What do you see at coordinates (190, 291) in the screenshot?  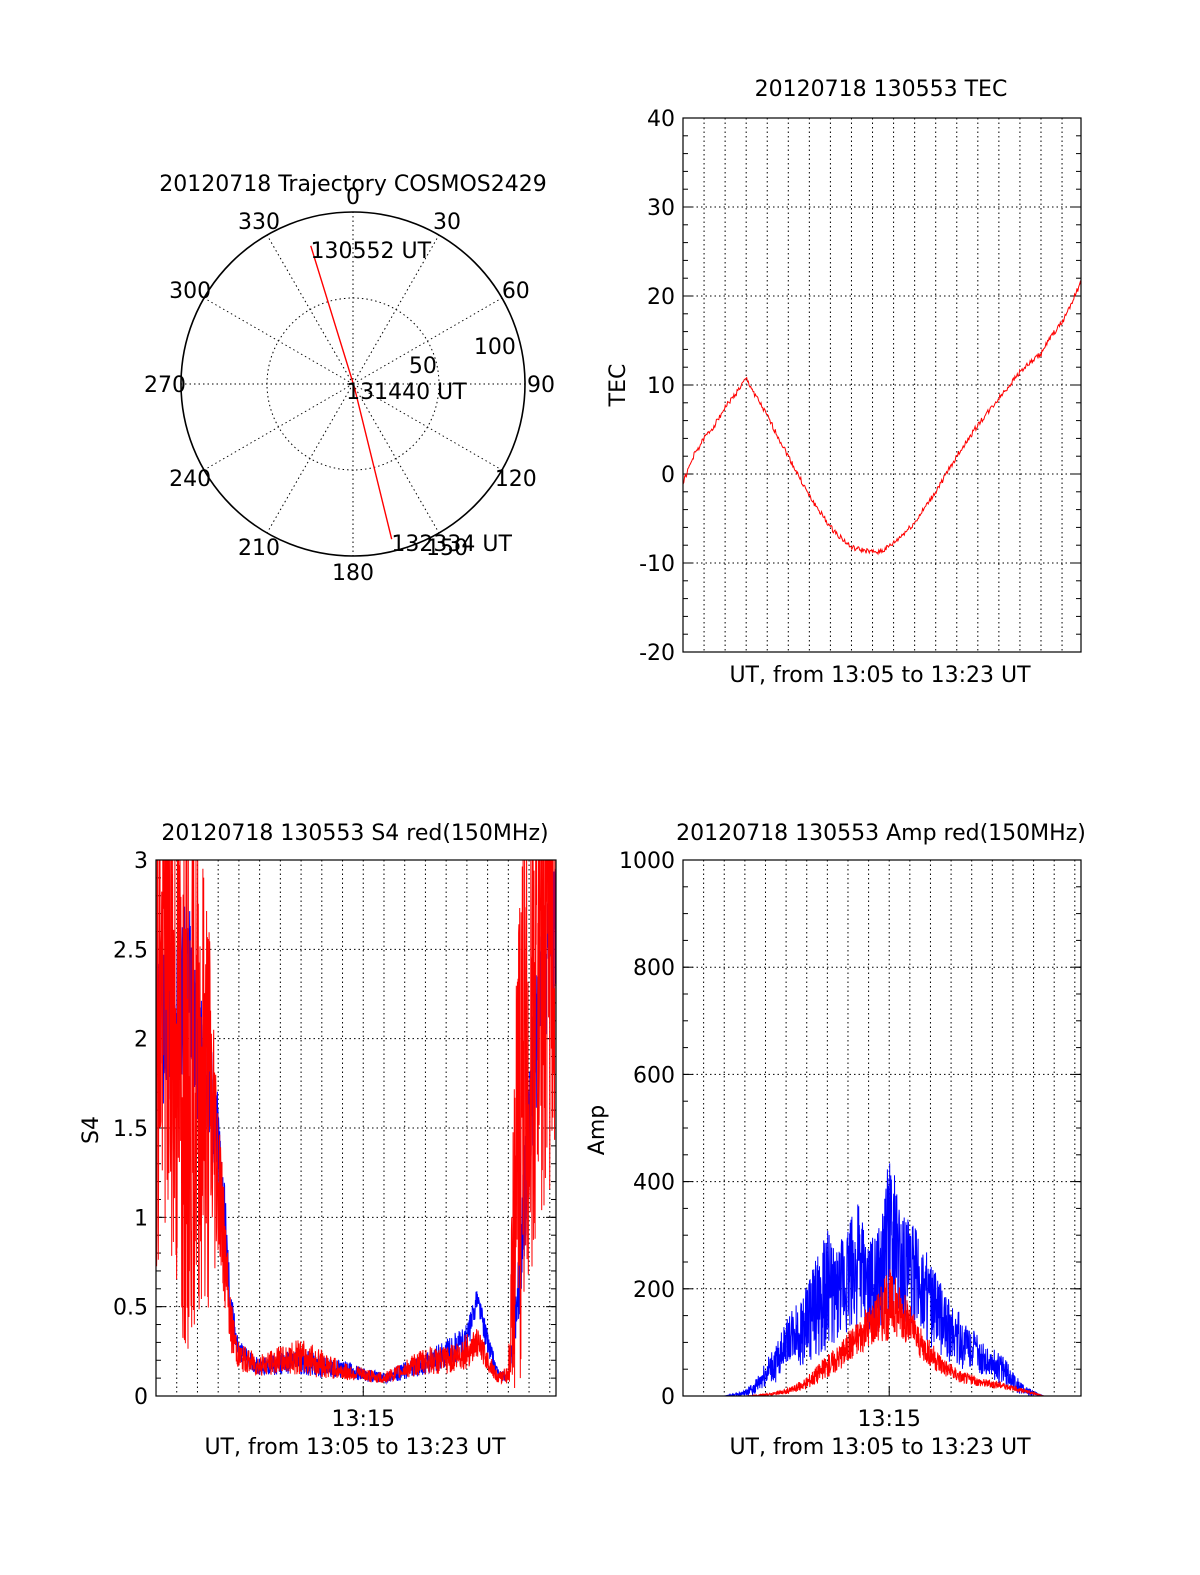 I see `polar-angle-label: 300` at bounding box center [190, 291].